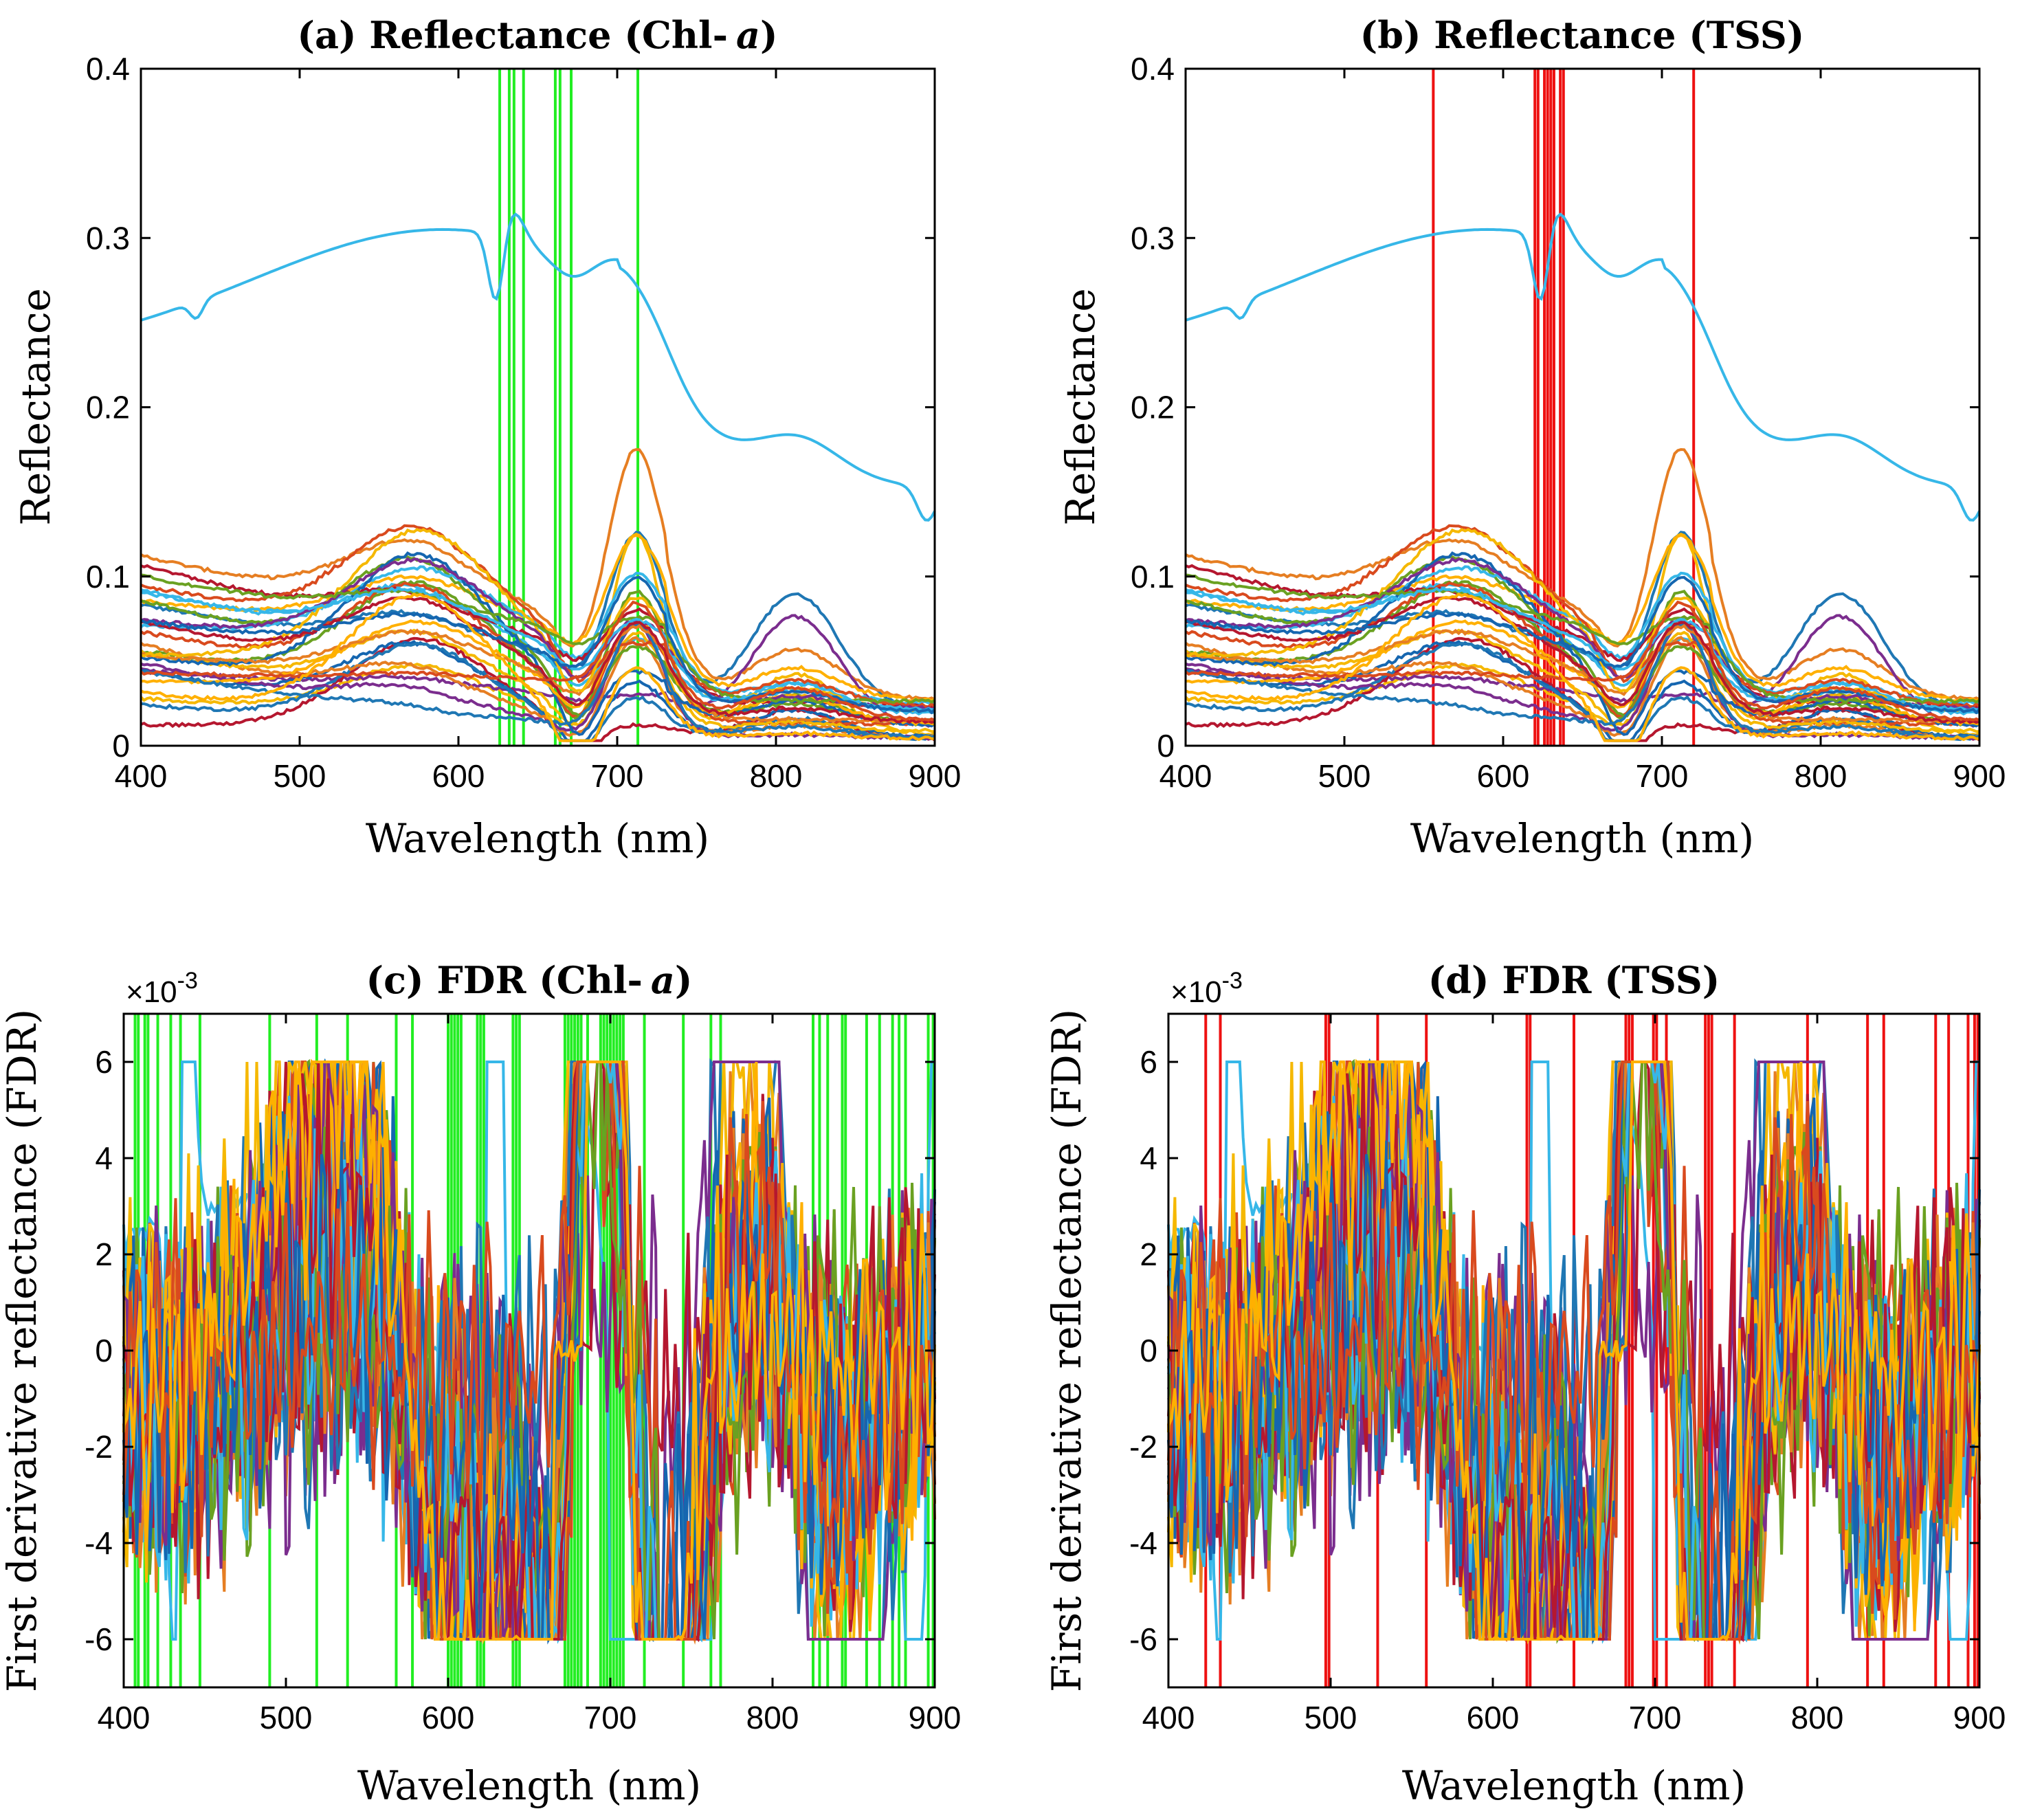  Describe the element at coordinates (537, 35) in the screenshot. I see `panel-a-title: (a) Reflectance (Chl-a)` at that location.